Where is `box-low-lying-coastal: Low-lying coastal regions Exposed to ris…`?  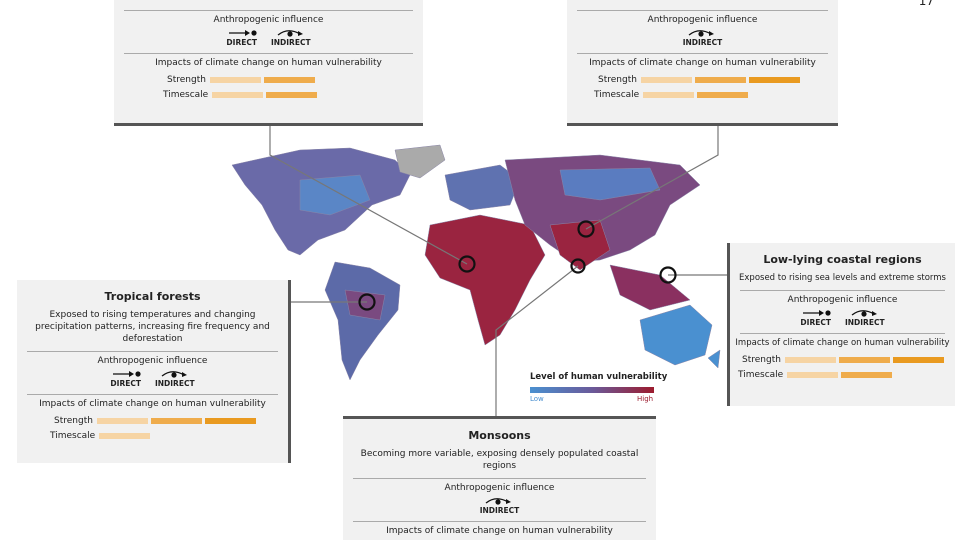
box-low-lying-coastal: Low-lying coastal regions Exposed to ris… is located at coordinates (841, 324).